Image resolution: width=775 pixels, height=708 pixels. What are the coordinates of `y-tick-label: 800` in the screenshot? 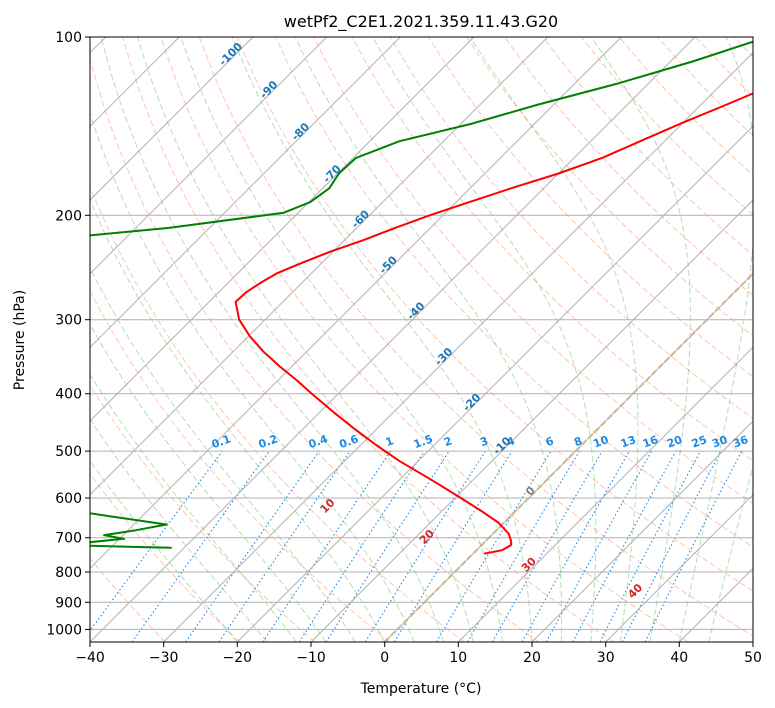 It's located at (68, 573).